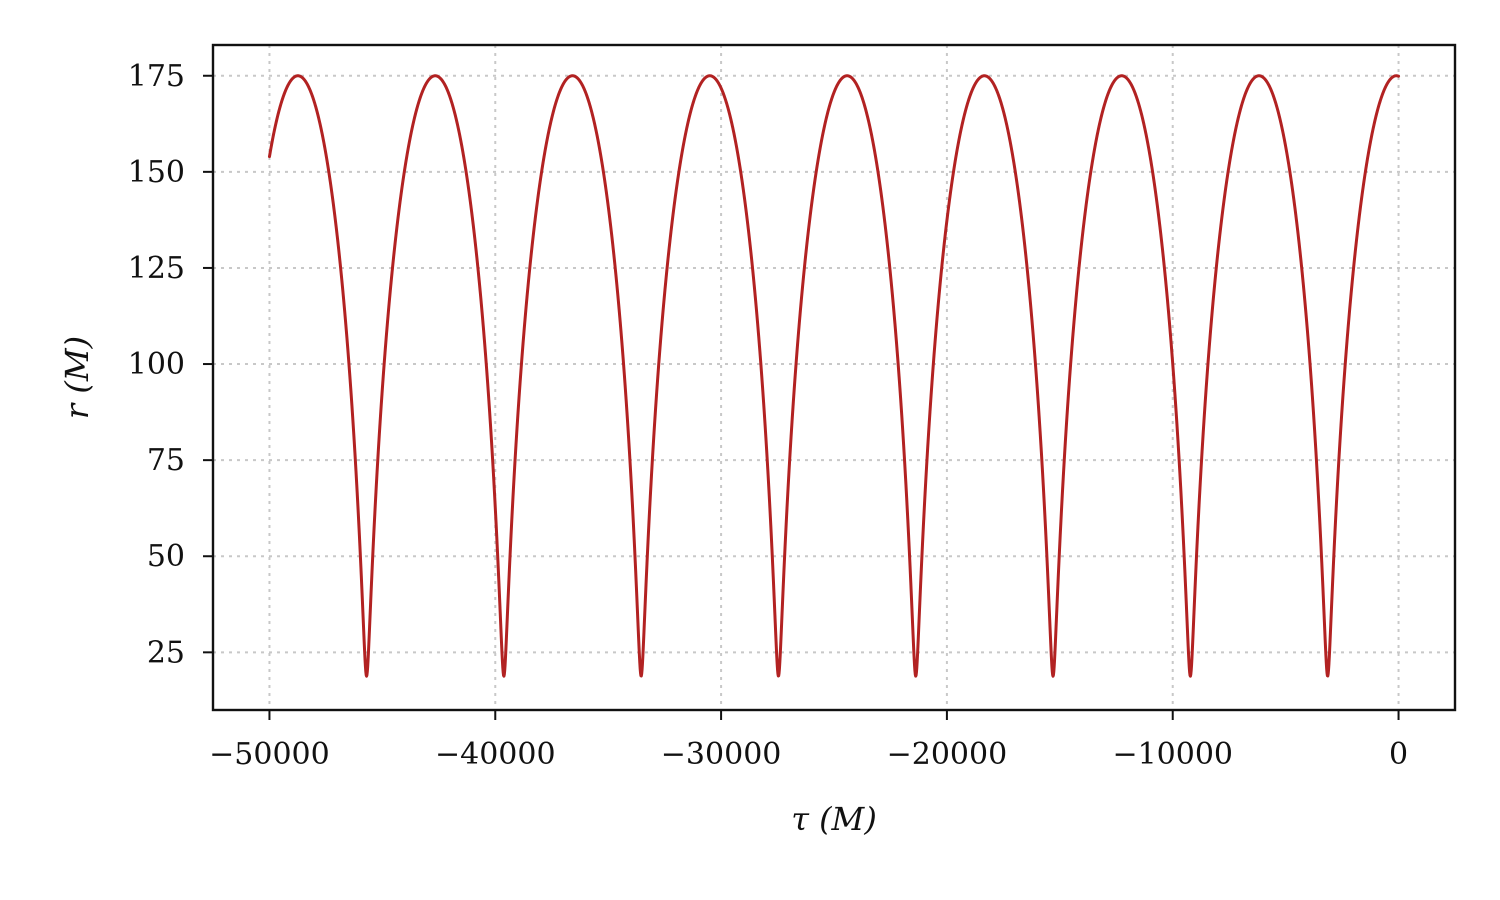 The width and height of the screenshot is (1500, 900). What do you see at coordinates (156, 172) in the screenshot?
I see `y-tick-label: 150` at bounding box center [156, 172].